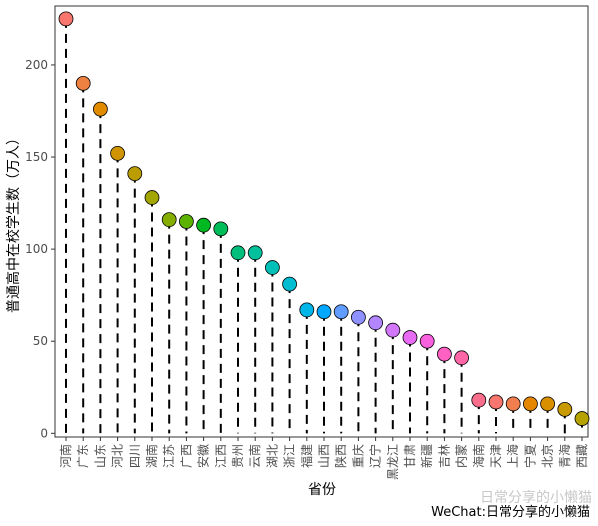  I want to click on y-tick-label: 100, so click(36, 249).